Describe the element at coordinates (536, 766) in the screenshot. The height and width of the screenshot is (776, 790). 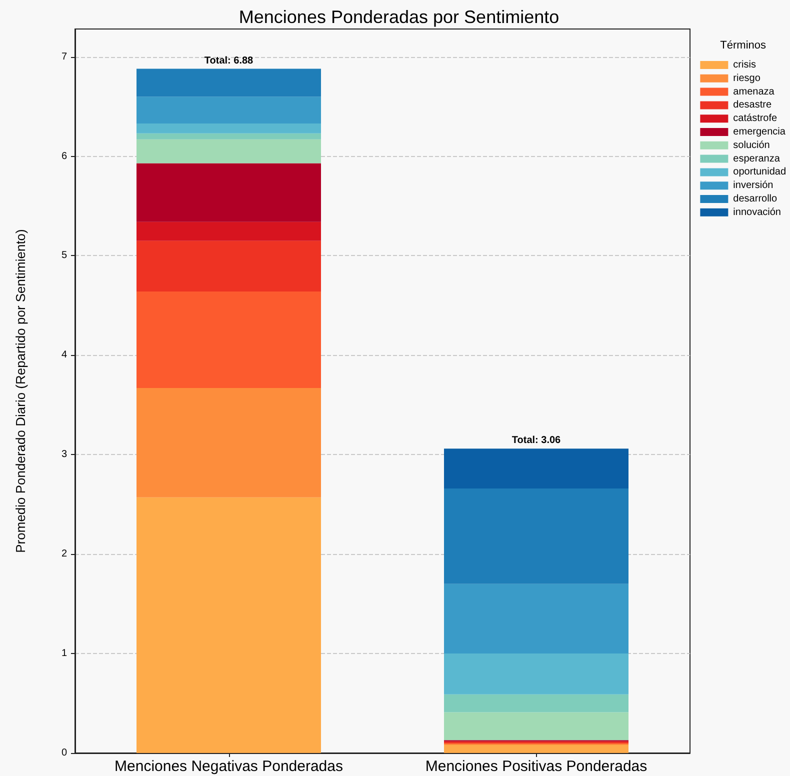
I see `x-tick-label: Menciones Positivas Ponderadas` at that location.